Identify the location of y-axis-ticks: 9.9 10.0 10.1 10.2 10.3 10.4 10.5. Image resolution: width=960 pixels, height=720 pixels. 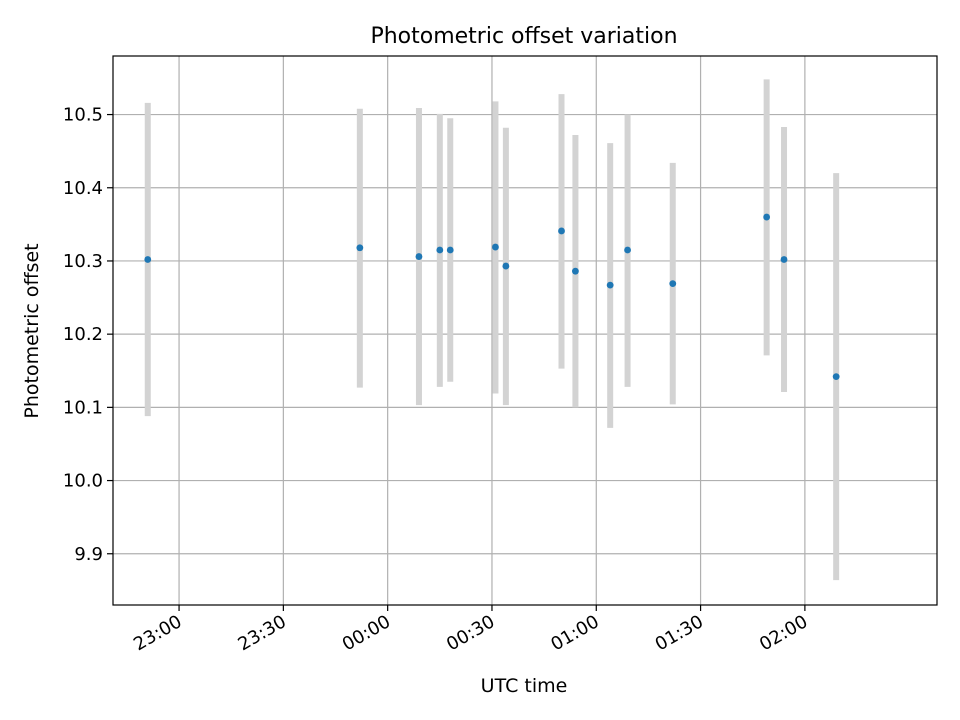
(88, 335).